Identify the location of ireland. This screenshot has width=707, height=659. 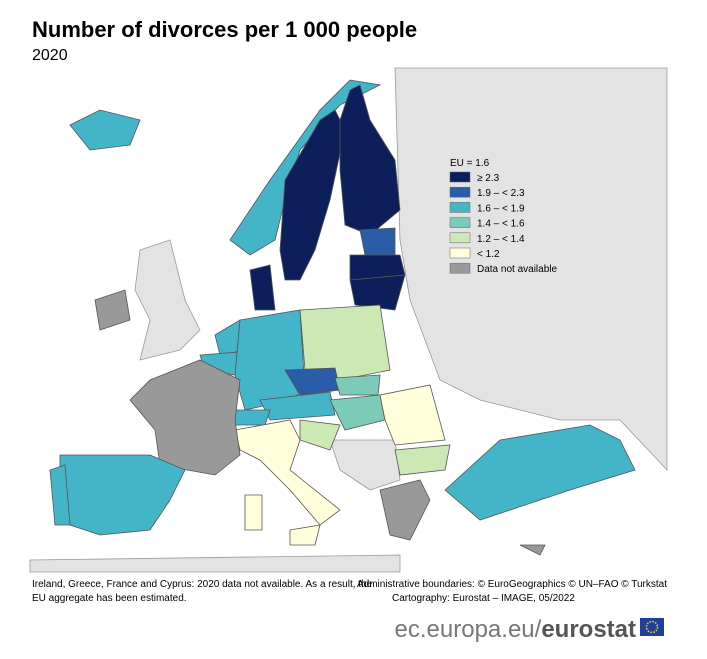
(112, 310).